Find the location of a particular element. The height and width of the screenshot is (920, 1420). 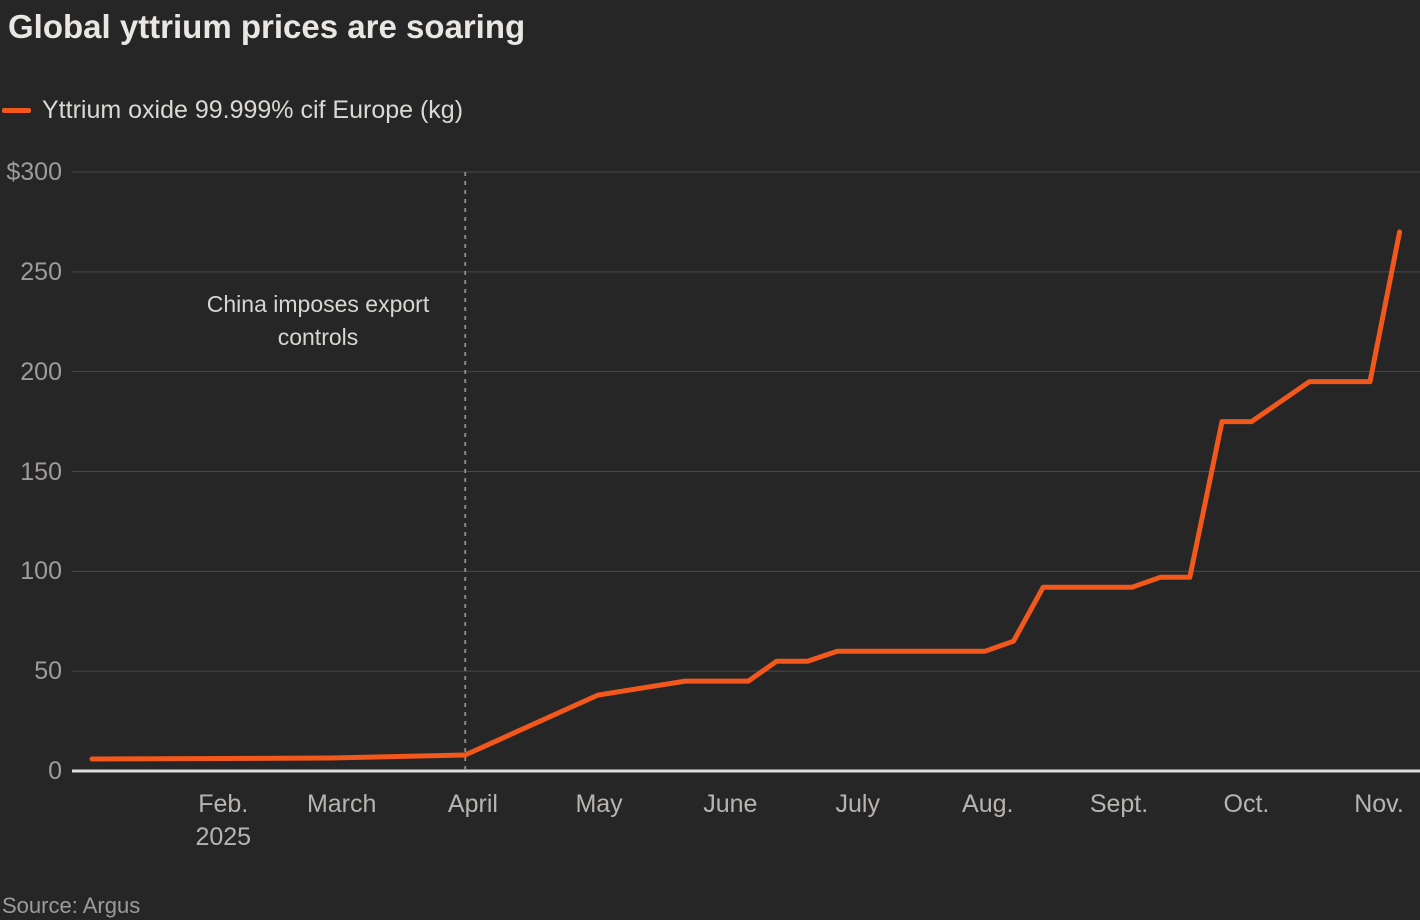

x-tick-april: April is located at coordinates (473, 804).